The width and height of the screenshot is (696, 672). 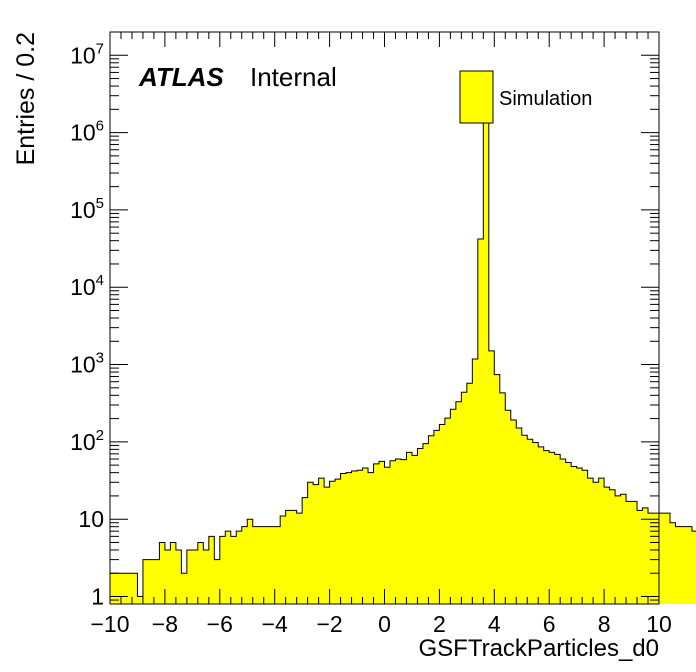 What do you see at coordinates (91, 519) in the screenshot?
I see `y-tick-label: 10` at bounding box center [91, 519].